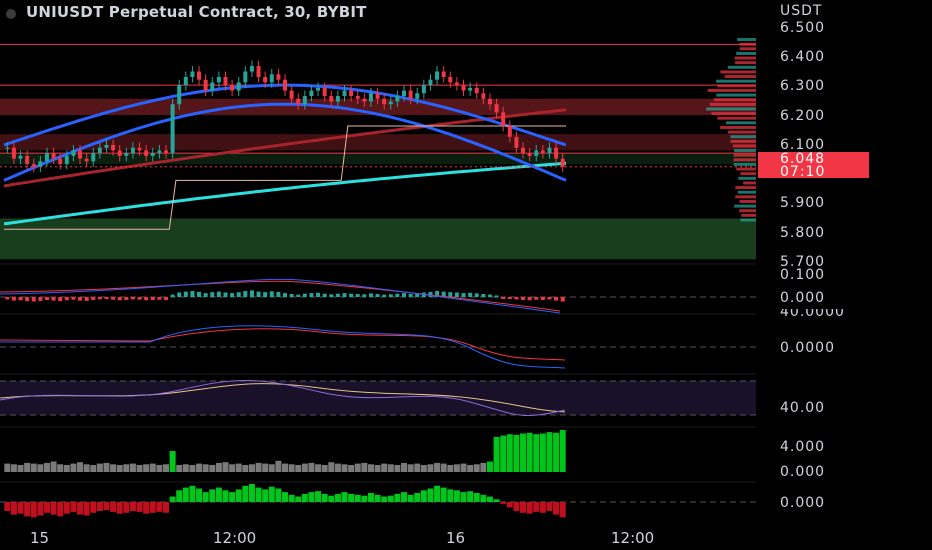  I want to click on last-price-tag: 6.048 07:10, so click(813, 165).